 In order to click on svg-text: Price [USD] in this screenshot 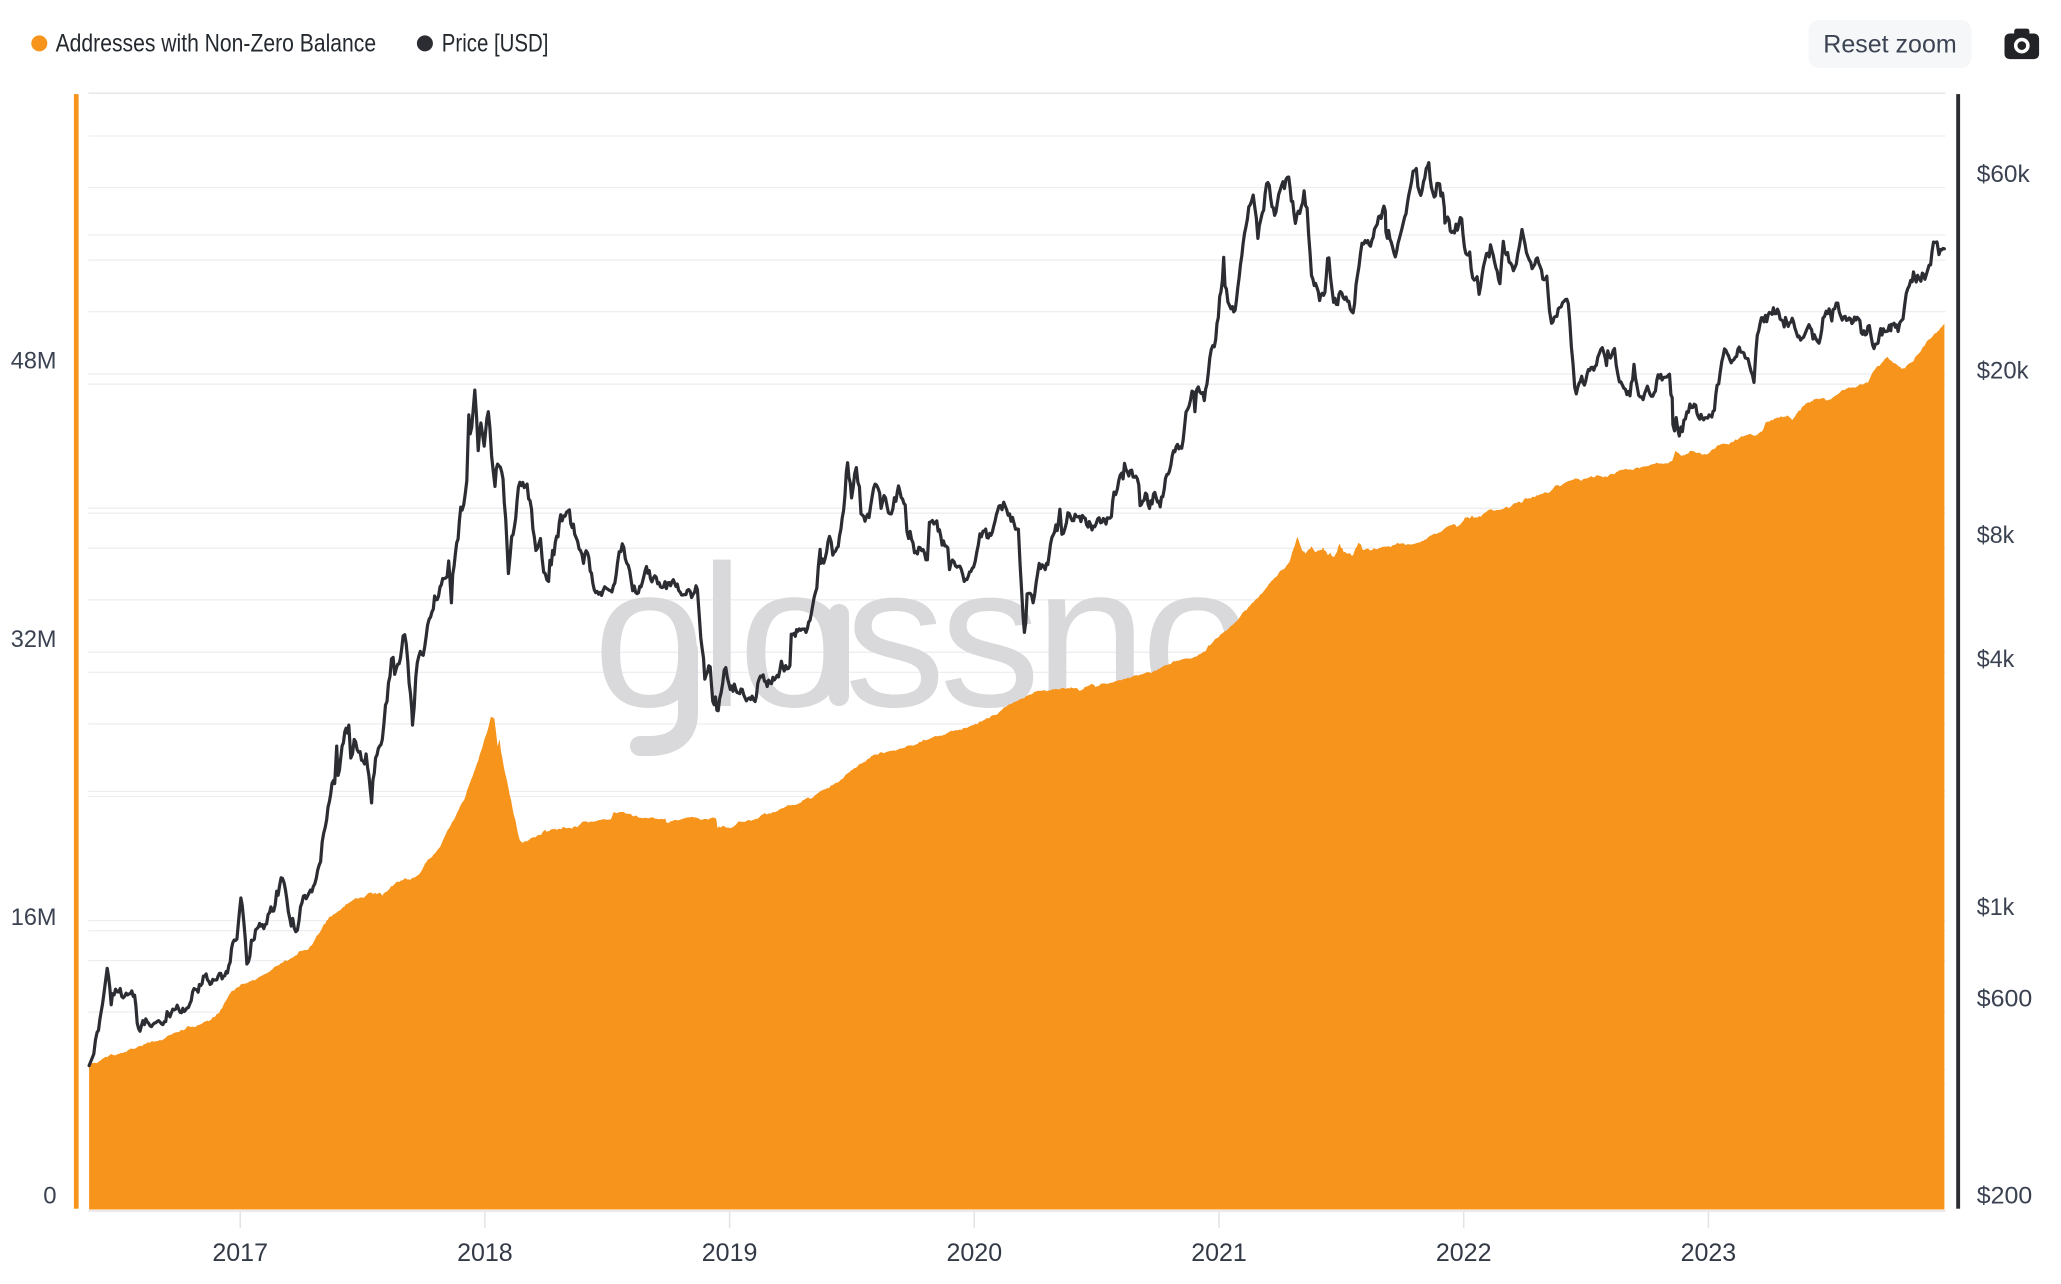, I will do `click(495, 44)`.